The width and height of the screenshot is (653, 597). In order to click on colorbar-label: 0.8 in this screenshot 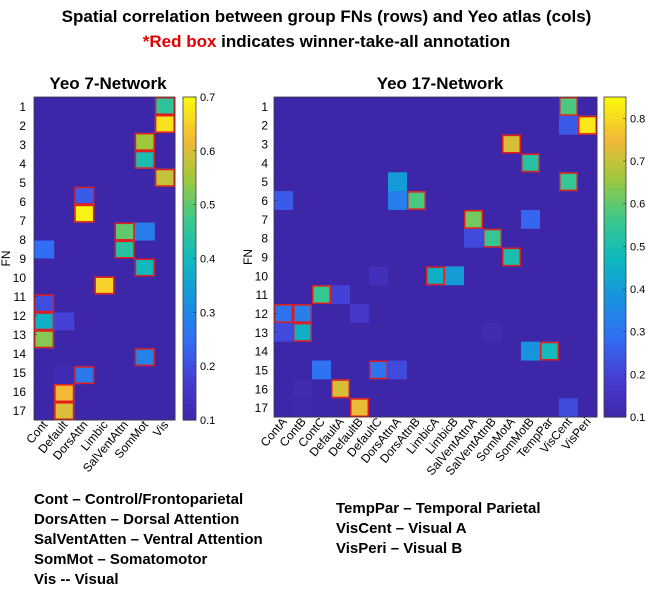, I will do `click(637, 119)`.